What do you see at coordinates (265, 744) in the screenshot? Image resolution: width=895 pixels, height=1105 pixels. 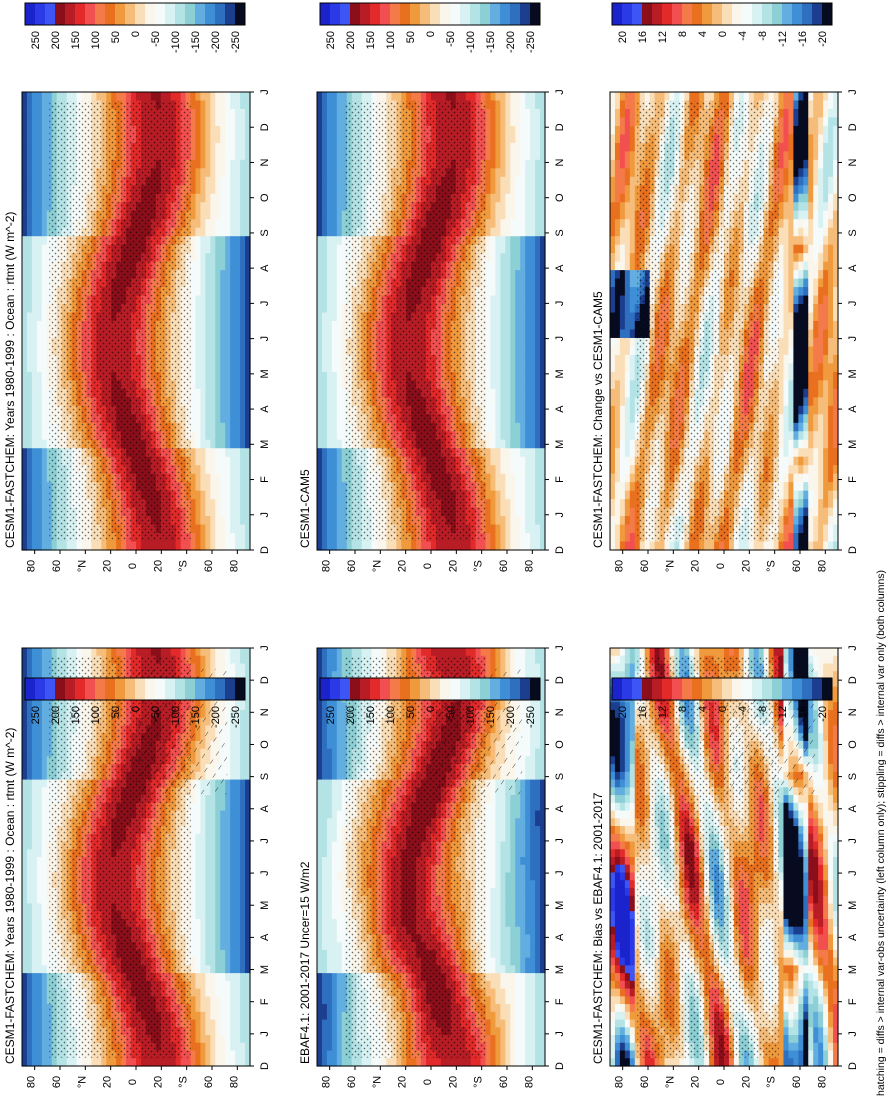 I see `month-tick-label: O` at bounding box center [265, 744].